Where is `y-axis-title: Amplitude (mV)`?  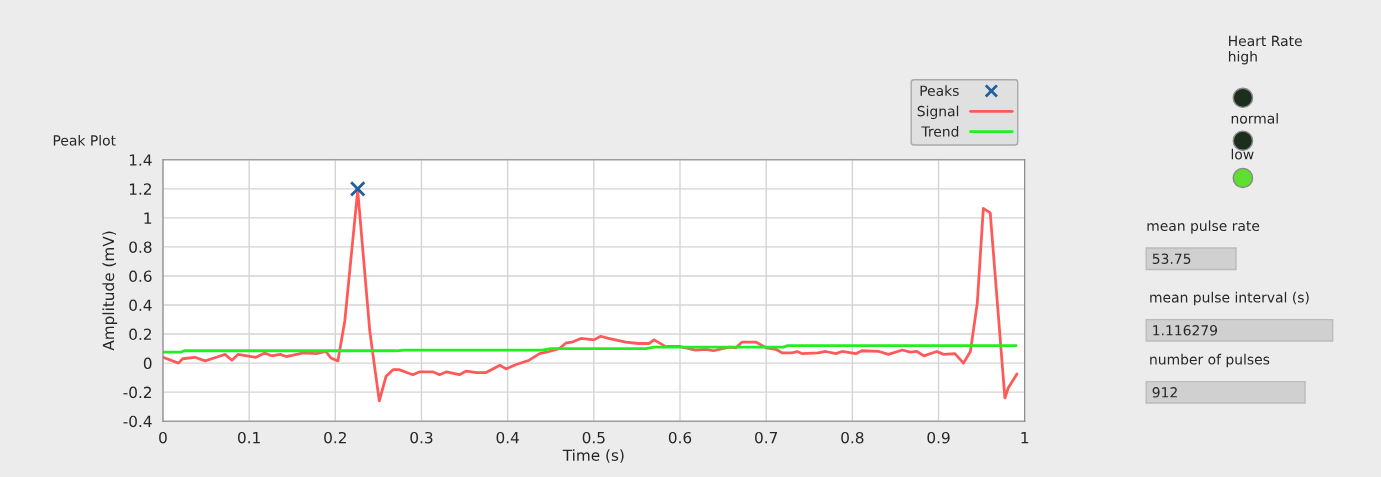 y-axis-title: Amplitude (mV) is located at coordinates (110, 291).